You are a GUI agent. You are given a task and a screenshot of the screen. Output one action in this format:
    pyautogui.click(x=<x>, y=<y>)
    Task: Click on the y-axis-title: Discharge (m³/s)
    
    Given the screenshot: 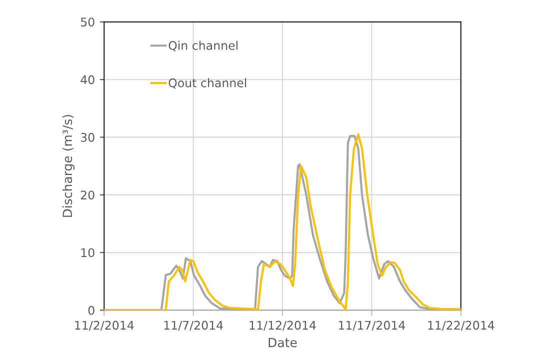 What is the action you would take?
    pyautogui.click(x=68, y=165)
    